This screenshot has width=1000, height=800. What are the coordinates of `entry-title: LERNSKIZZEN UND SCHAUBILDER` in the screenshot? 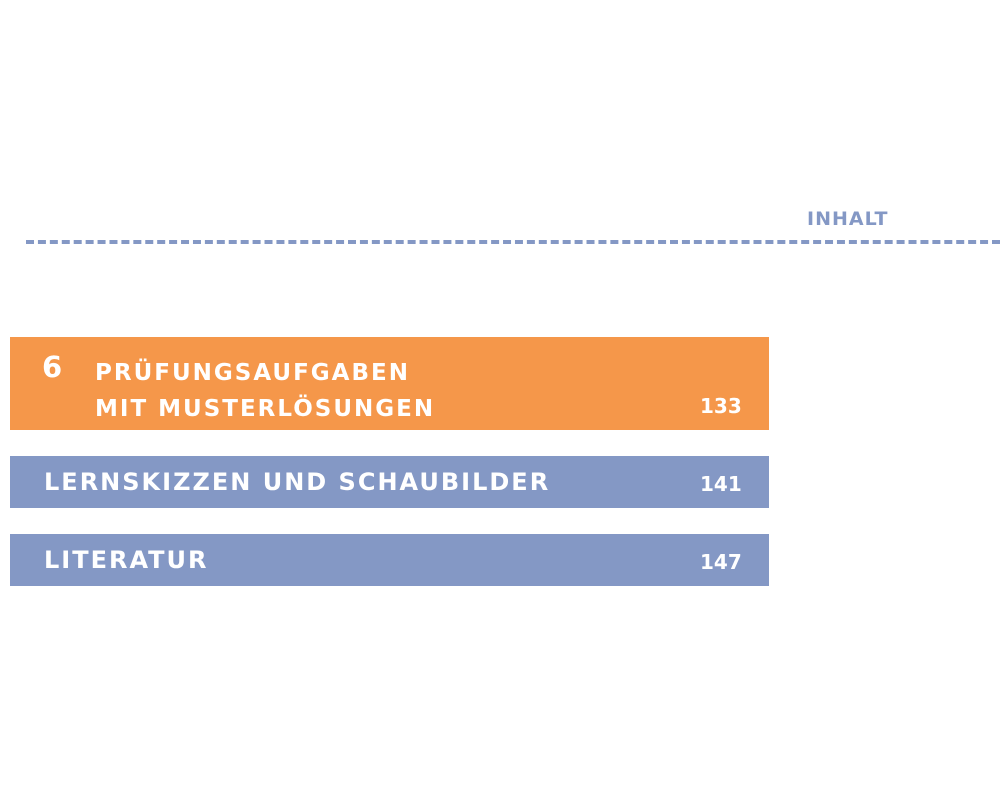 It's located at (297, 482).